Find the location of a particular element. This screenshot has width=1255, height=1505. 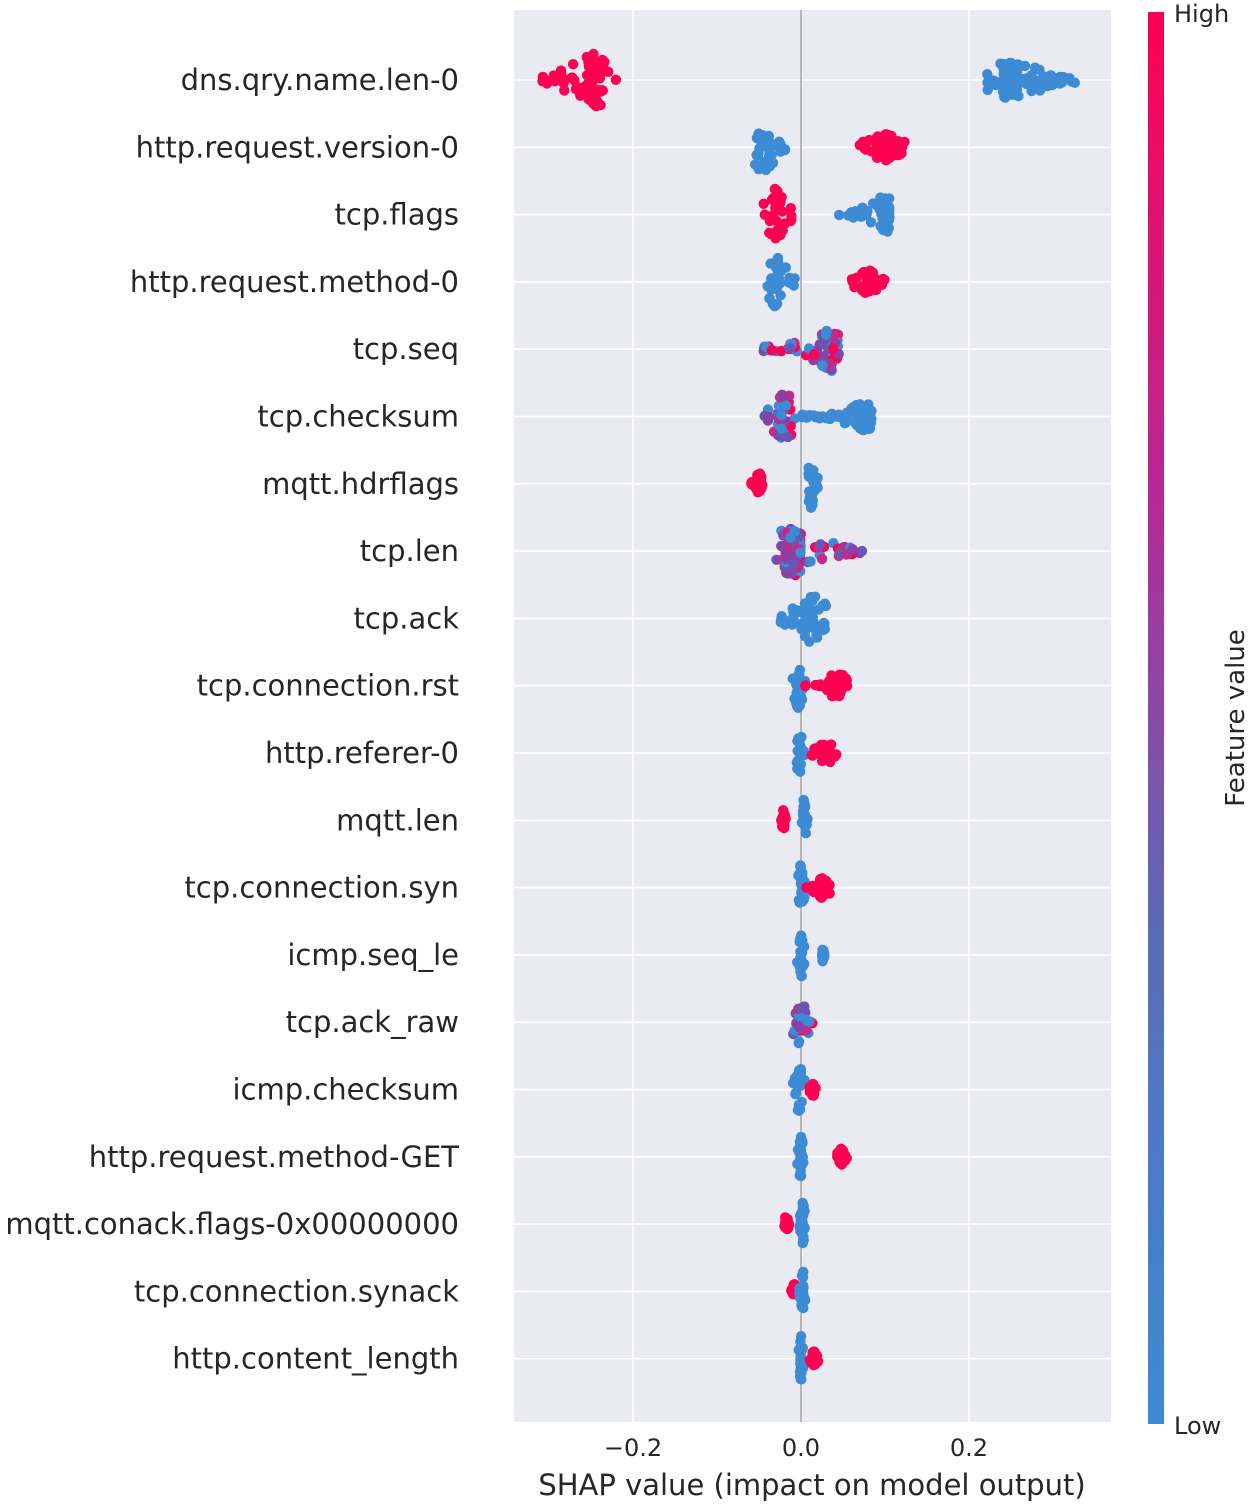

feature-label: tcp.connection.rst is located at coordinates (328, 686).